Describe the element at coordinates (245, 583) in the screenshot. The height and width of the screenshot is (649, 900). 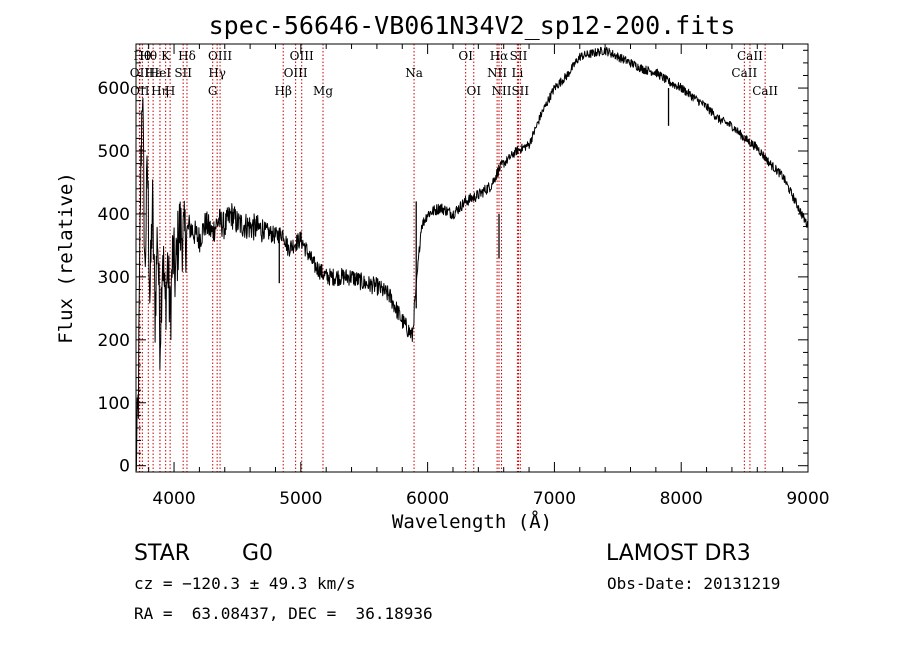
I see `redshift-readout: cz = −120.3 ± 49.3 km/s` at that location.